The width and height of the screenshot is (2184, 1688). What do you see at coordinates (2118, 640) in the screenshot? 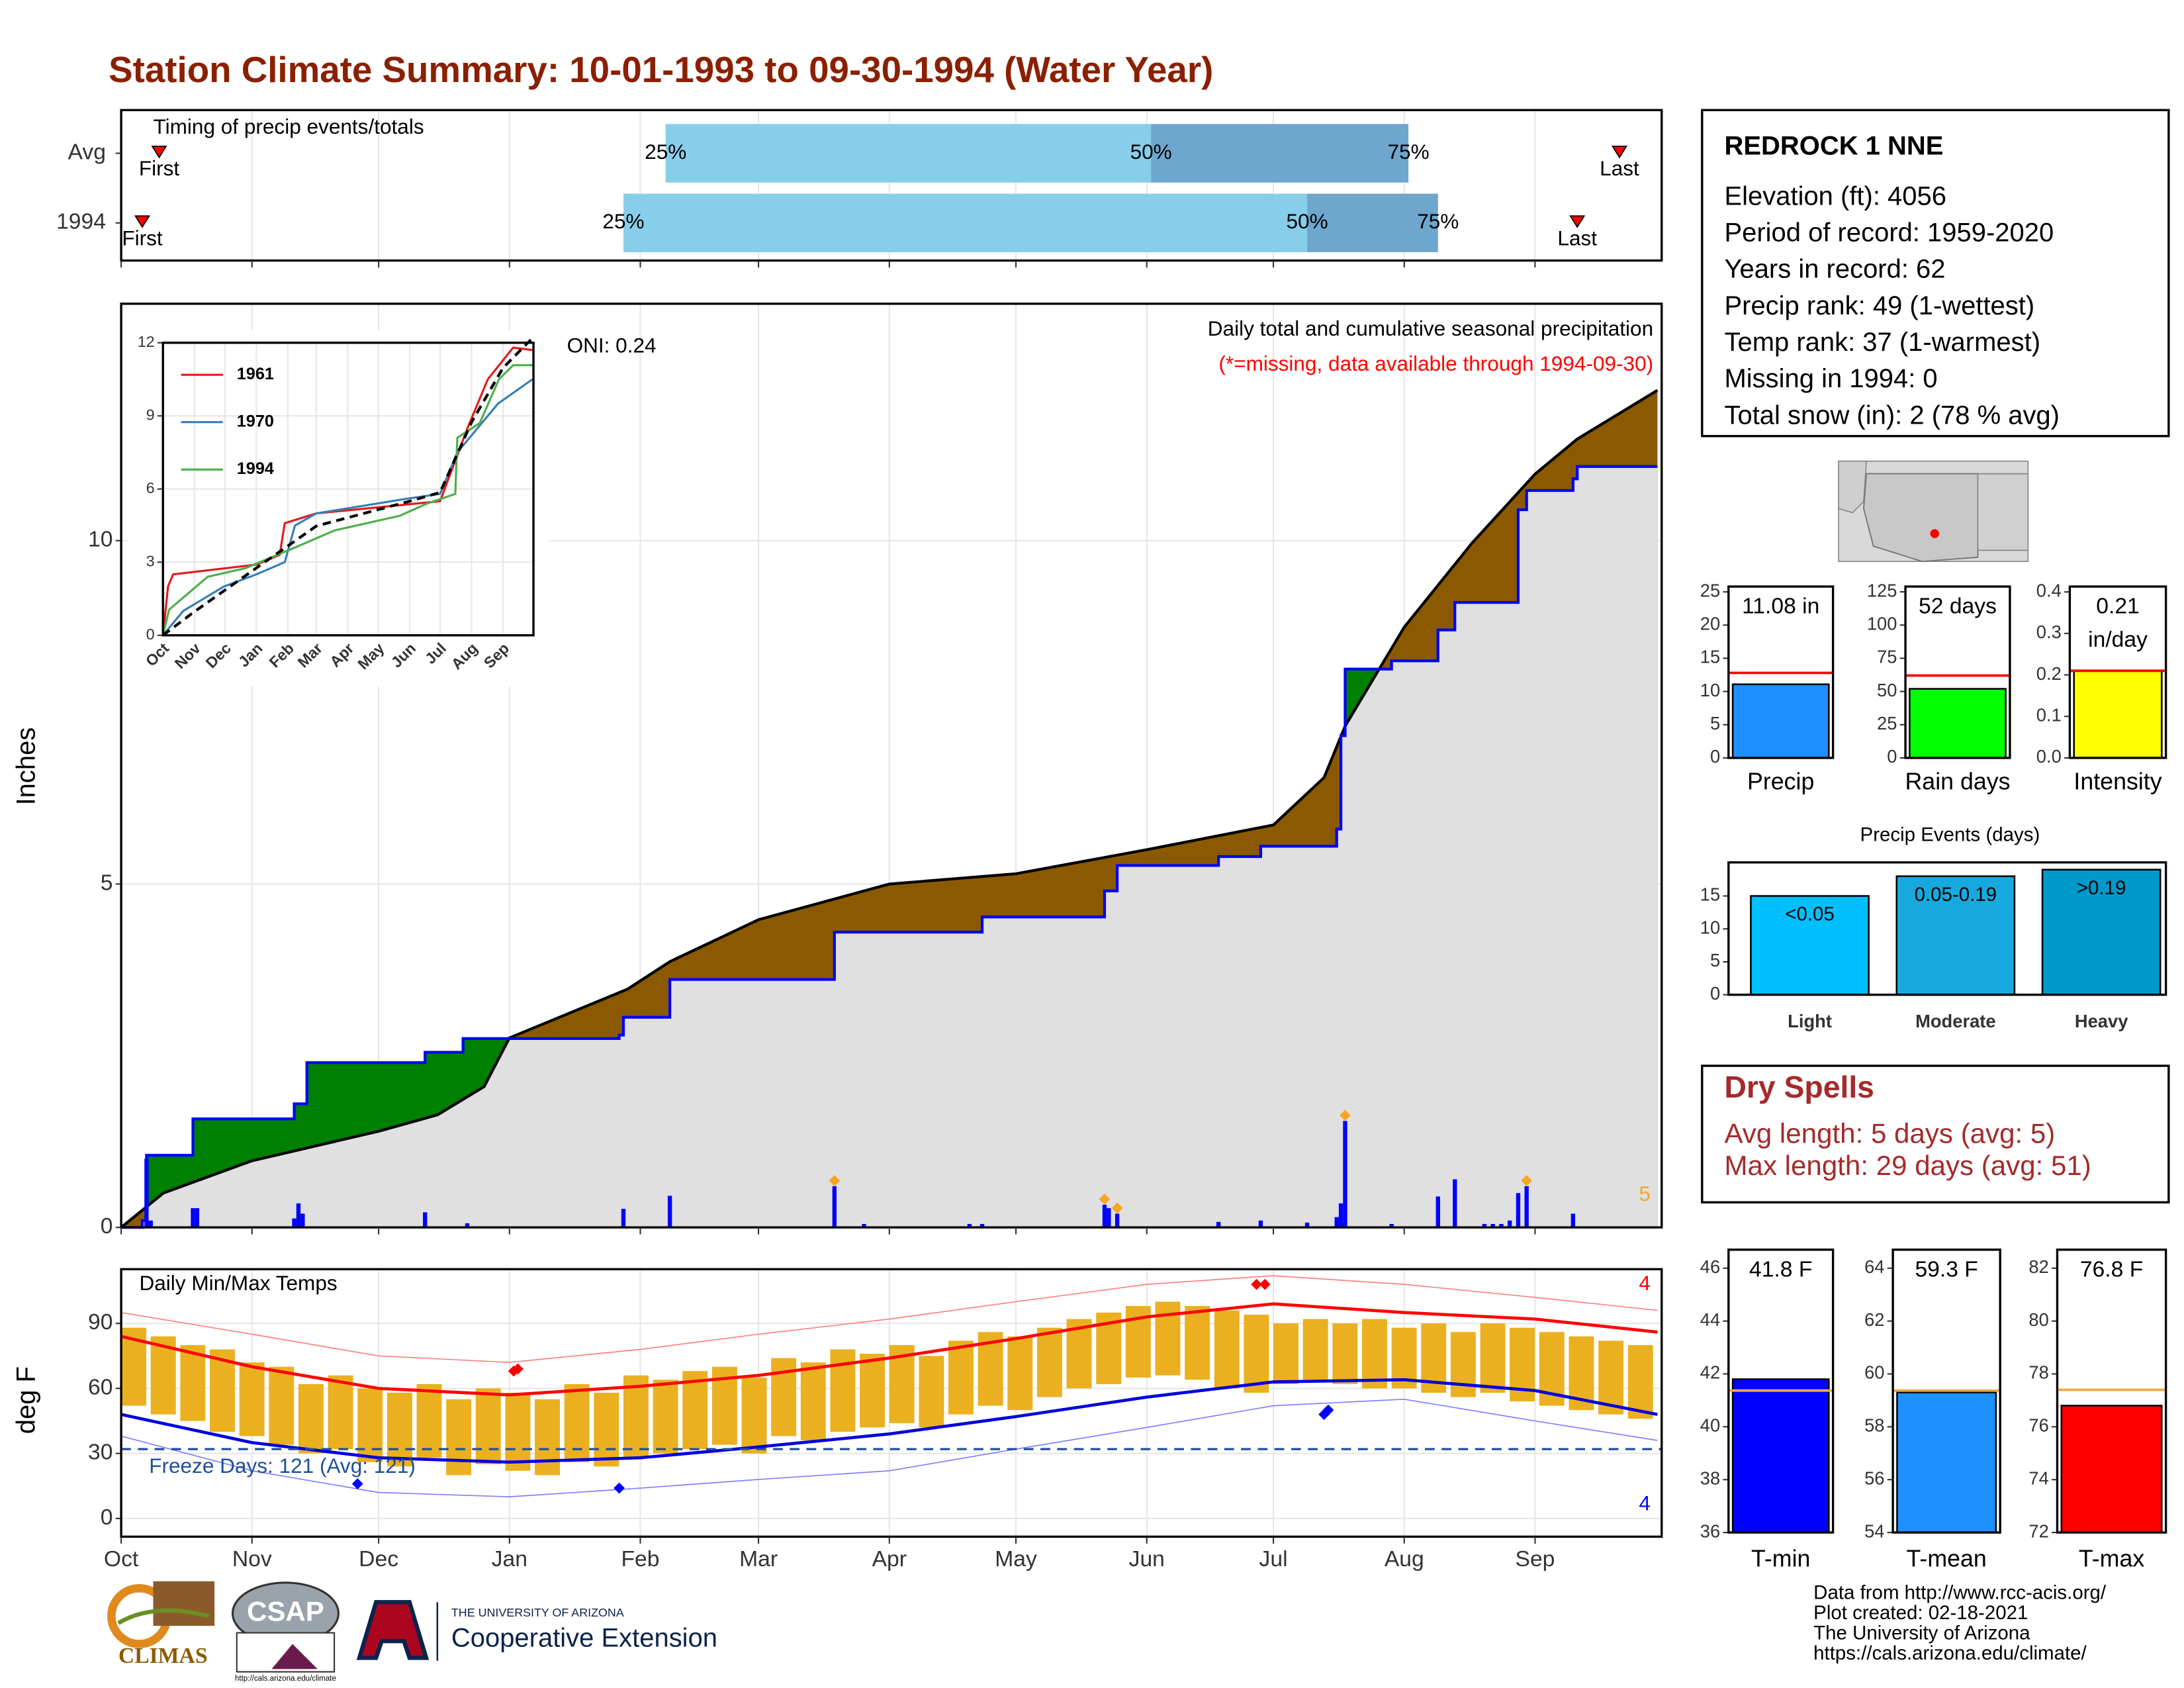
I see `value-label: in/day` at bounding box center [2118, 640].